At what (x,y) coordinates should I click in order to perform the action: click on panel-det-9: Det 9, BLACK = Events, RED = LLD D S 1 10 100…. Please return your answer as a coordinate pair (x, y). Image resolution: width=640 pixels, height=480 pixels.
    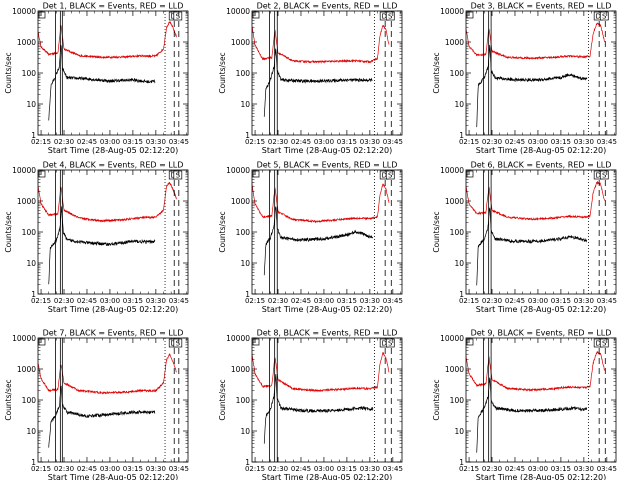
    Looking at the image, I should click on (524, 404).